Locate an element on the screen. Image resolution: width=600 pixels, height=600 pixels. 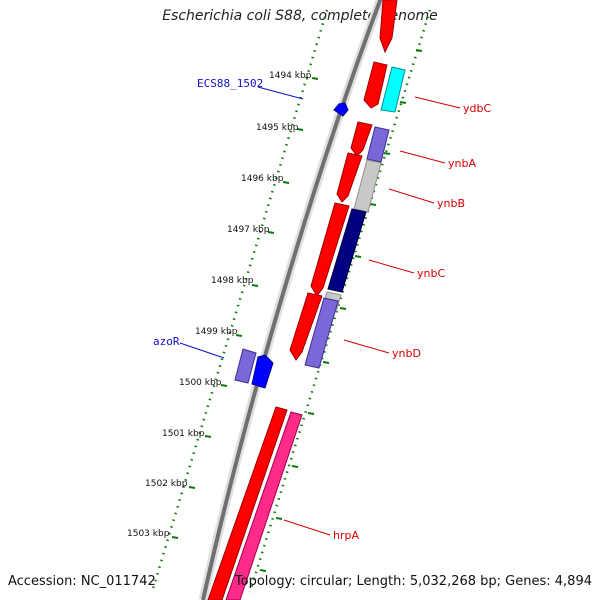
scale-label-1498: 1498 kbp is located at coordinates (232, 281).